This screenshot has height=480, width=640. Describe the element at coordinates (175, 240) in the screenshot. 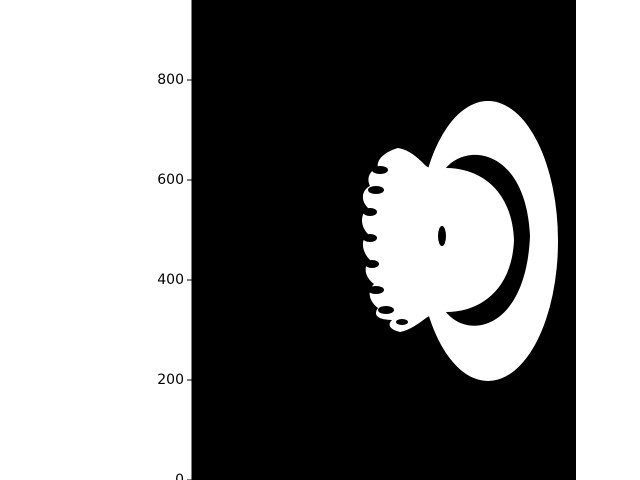

I see `y-axis: 0 200 400 600 800` at that location.